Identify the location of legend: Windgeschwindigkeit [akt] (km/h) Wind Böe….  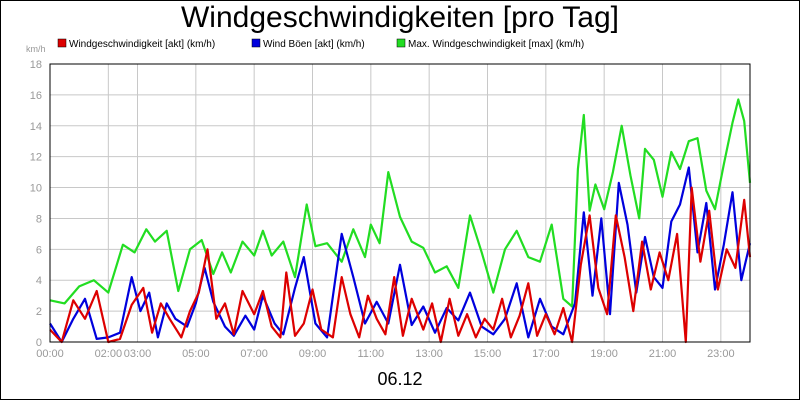
(320, 44).